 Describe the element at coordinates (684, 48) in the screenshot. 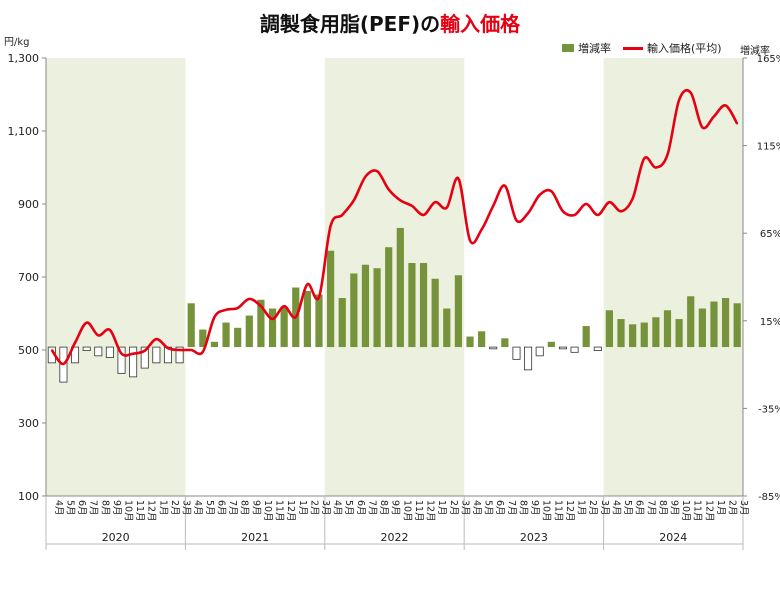

I see `legend-line-label: 輸入価格(平均)` at that location.